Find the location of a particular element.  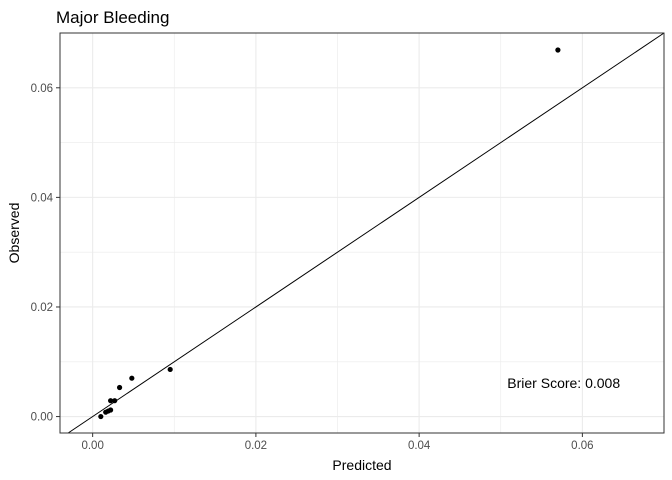

x-axis-title: Predicted is located at coordinates (361, 465).